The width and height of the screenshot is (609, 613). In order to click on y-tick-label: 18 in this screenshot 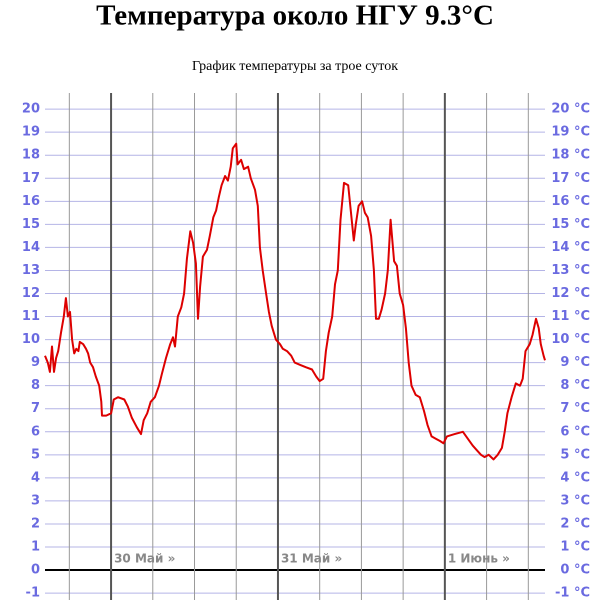, I will do `click(31, 155)`.